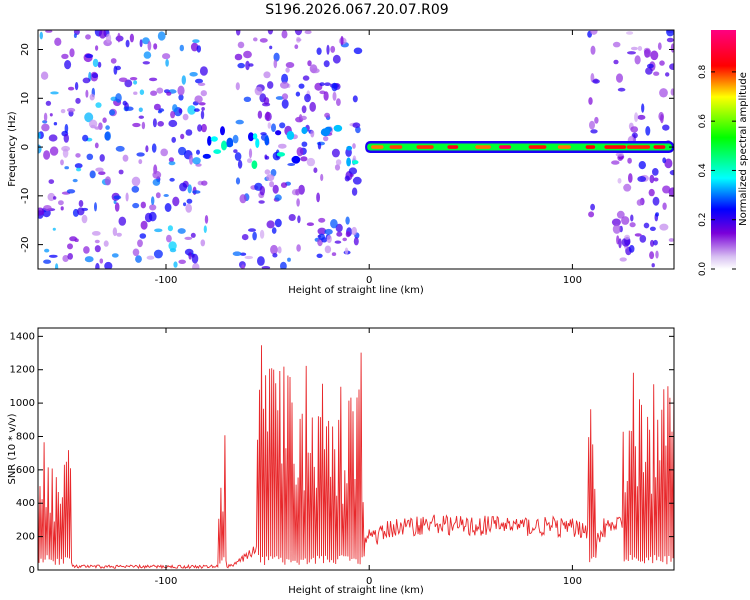 This screenshot has height=600, width=750. Describe the element at coordinates (25, 503) in the screenshot. I see `y-tick-label: 400` at that location.